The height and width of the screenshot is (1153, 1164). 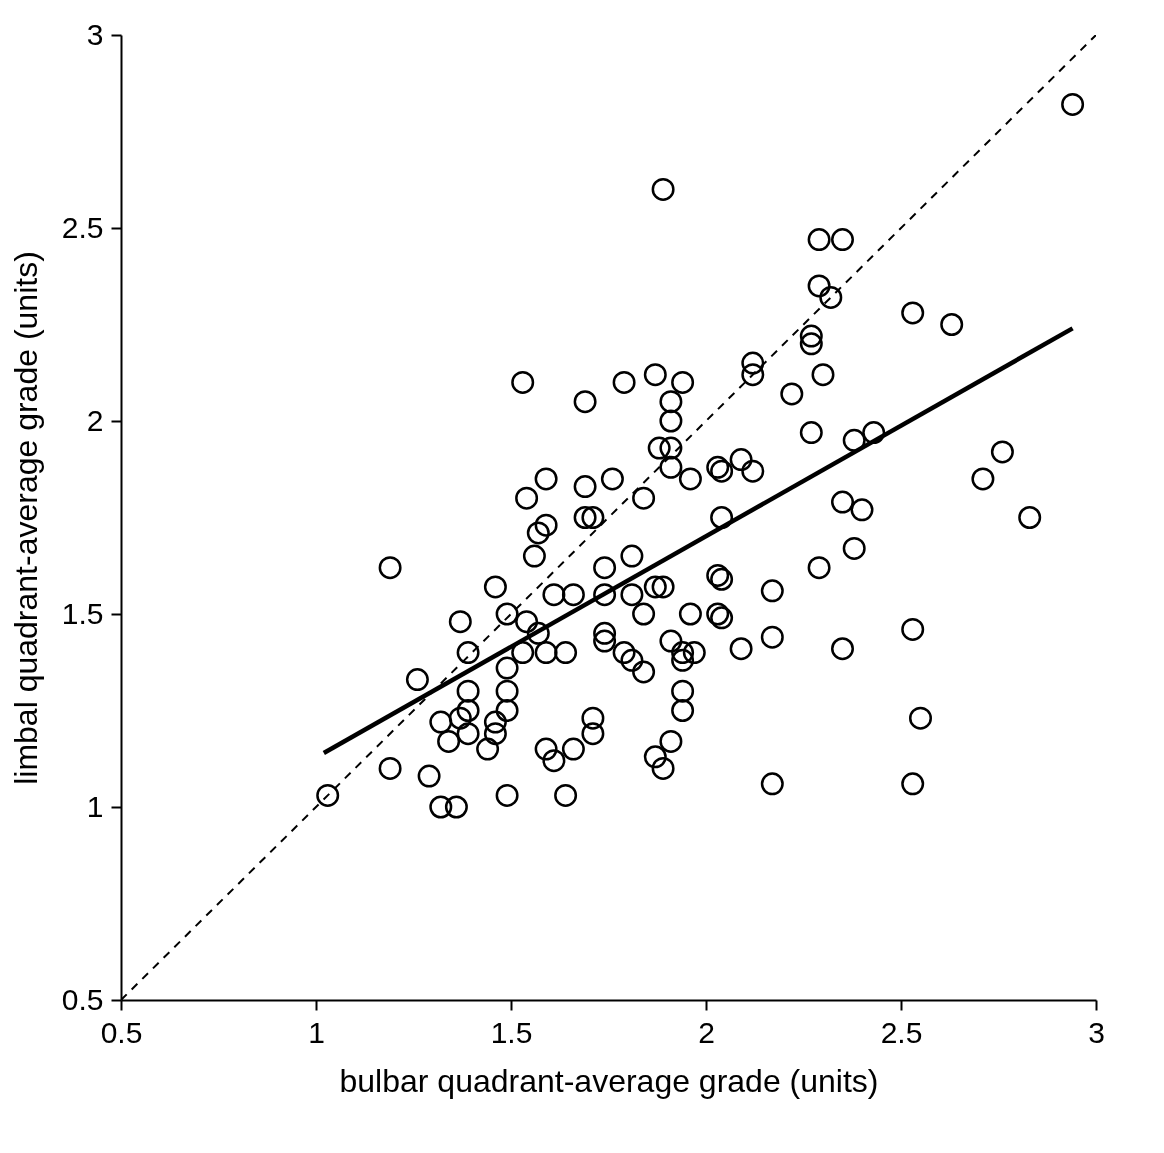 I want to click on x-tick-label: 3, so click(x=1096, y=1032).